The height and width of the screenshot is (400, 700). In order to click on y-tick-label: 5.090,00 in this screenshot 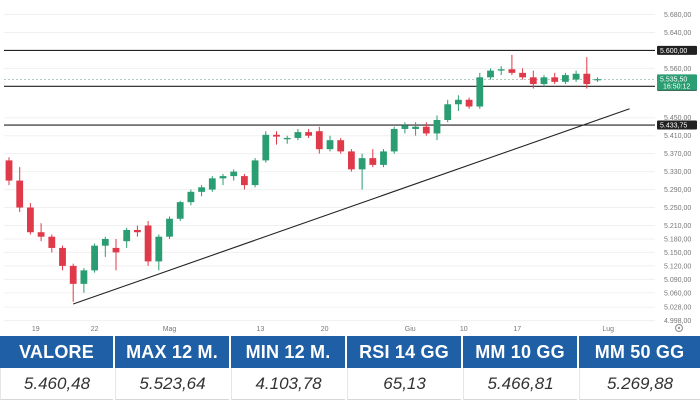, I will do `click(677, 280)`.